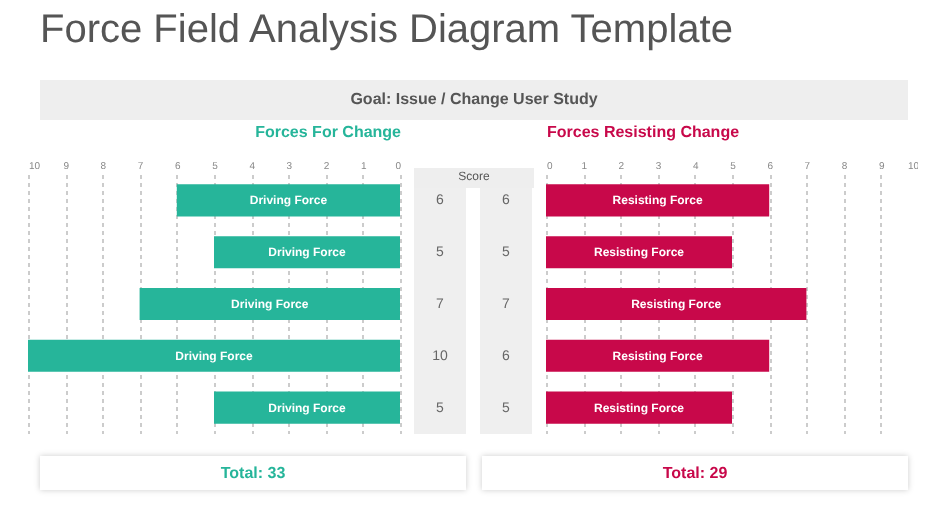 The height and width of the screenshot is (532, 948). What do you see at coordinates (386, 31) in the screenshot?
I see `chart-title: Force Field Analysis Diagram Template` at bounding box center [386, 31].